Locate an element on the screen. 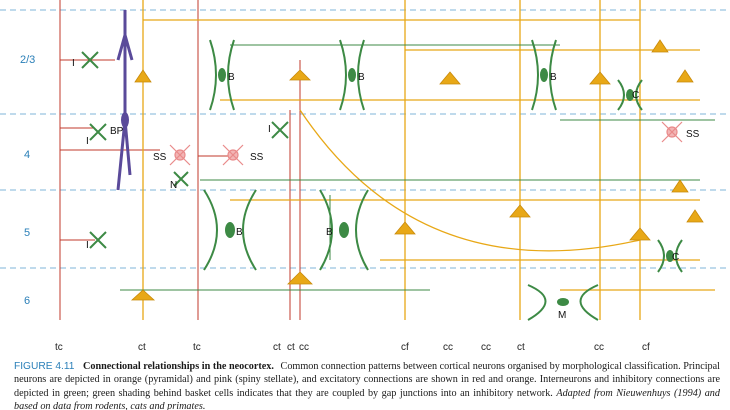 The image size is (730, 410). bottom-label-2: ct is located at coordinates (142, 347).